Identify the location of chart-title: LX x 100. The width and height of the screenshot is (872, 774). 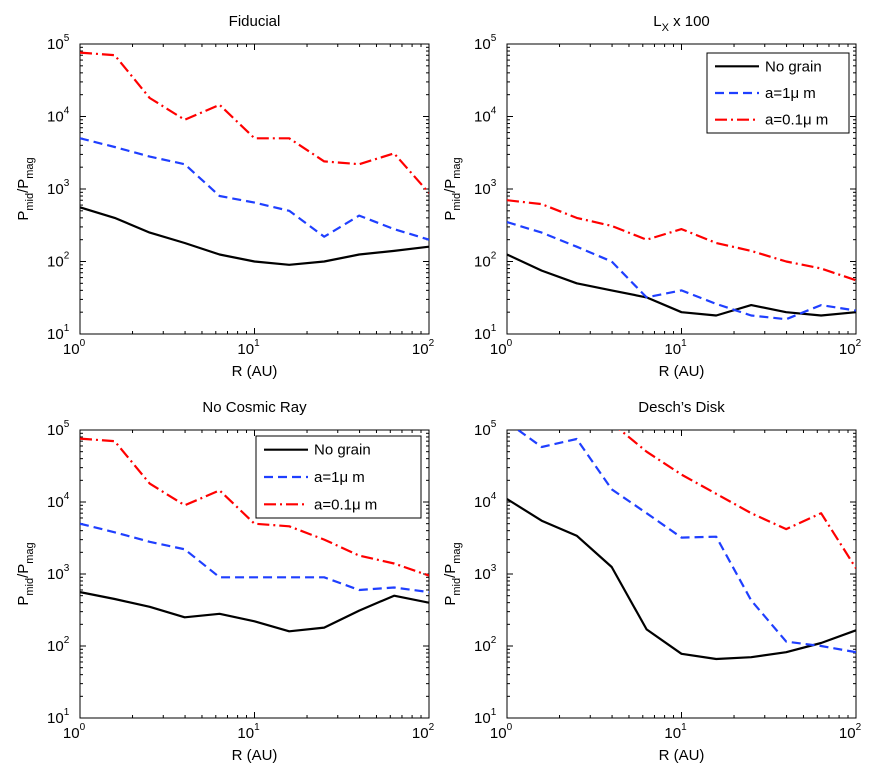
(681, 23).